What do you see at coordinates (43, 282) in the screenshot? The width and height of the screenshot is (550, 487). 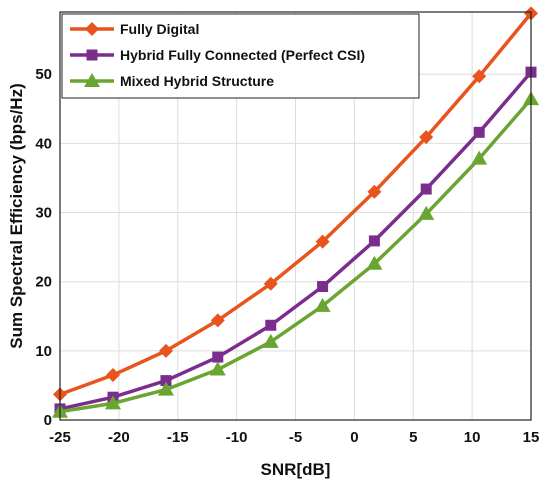 I see `y-tick-label: 20` at bounding box center [43, 282].